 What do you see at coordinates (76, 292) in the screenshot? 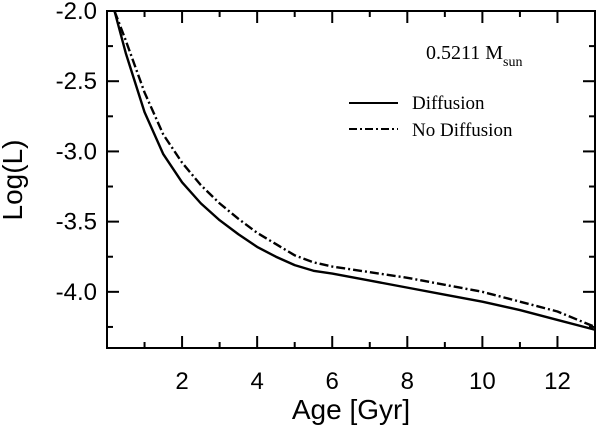
I see `y-tick-label: -4.0` at bounding box center [76, 292].